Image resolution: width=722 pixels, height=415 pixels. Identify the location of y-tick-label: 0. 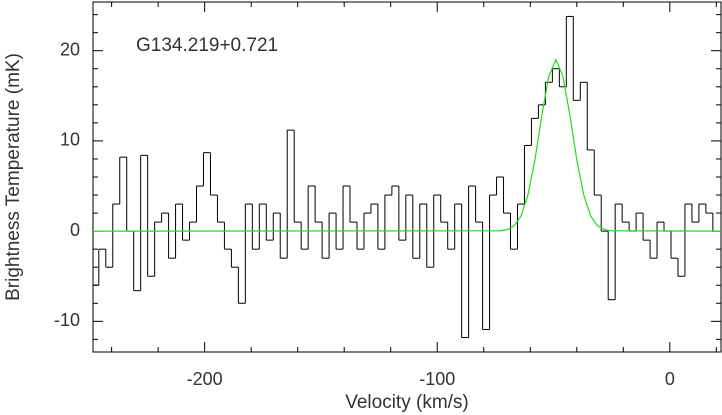
(75, 230).